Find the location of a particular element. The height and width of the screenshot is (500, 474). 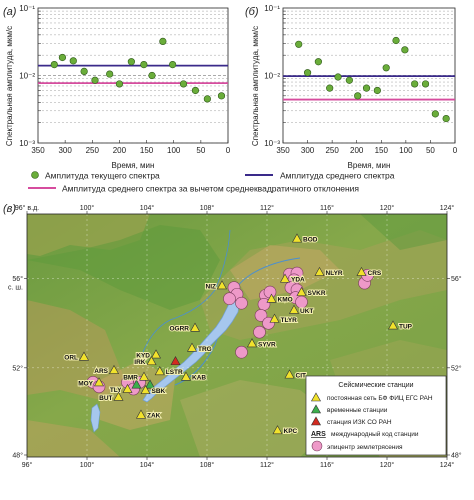

map-bottom-tick-label: 100° is located at coordinates (87, 465).